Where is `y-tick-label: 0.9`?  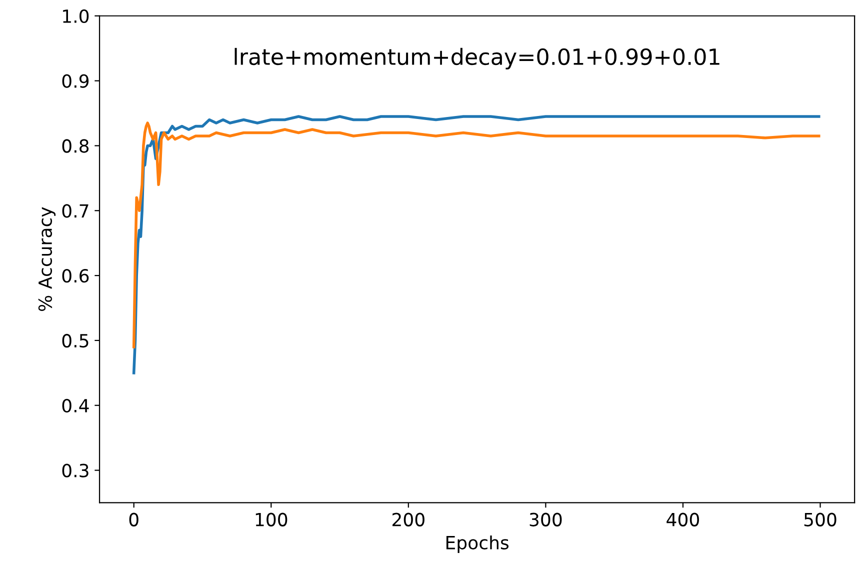
y-tick-label: 0.9 is located at coordinates (75, 81).